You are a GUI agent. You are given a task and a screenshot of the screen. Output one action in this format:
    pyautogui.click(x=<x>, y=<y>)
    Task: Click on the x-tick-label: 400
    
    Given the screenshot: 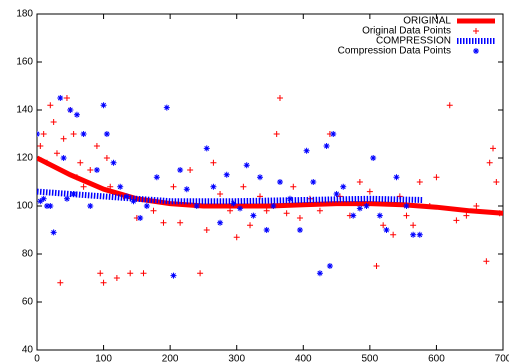 What is the action you would take?
    pyautogui.click(x=303, y=359)
    